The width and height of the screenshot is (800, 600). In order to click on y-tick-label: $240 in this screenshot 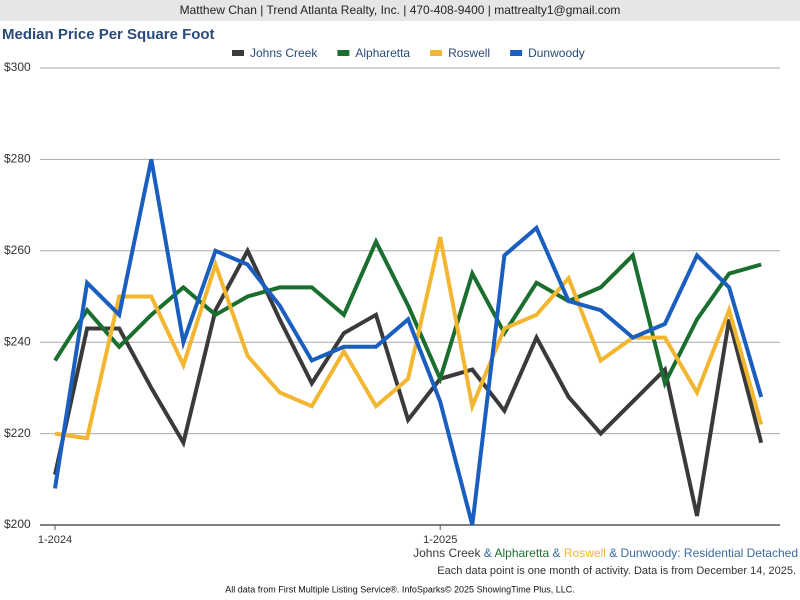, I will do `click(17, 341)`.